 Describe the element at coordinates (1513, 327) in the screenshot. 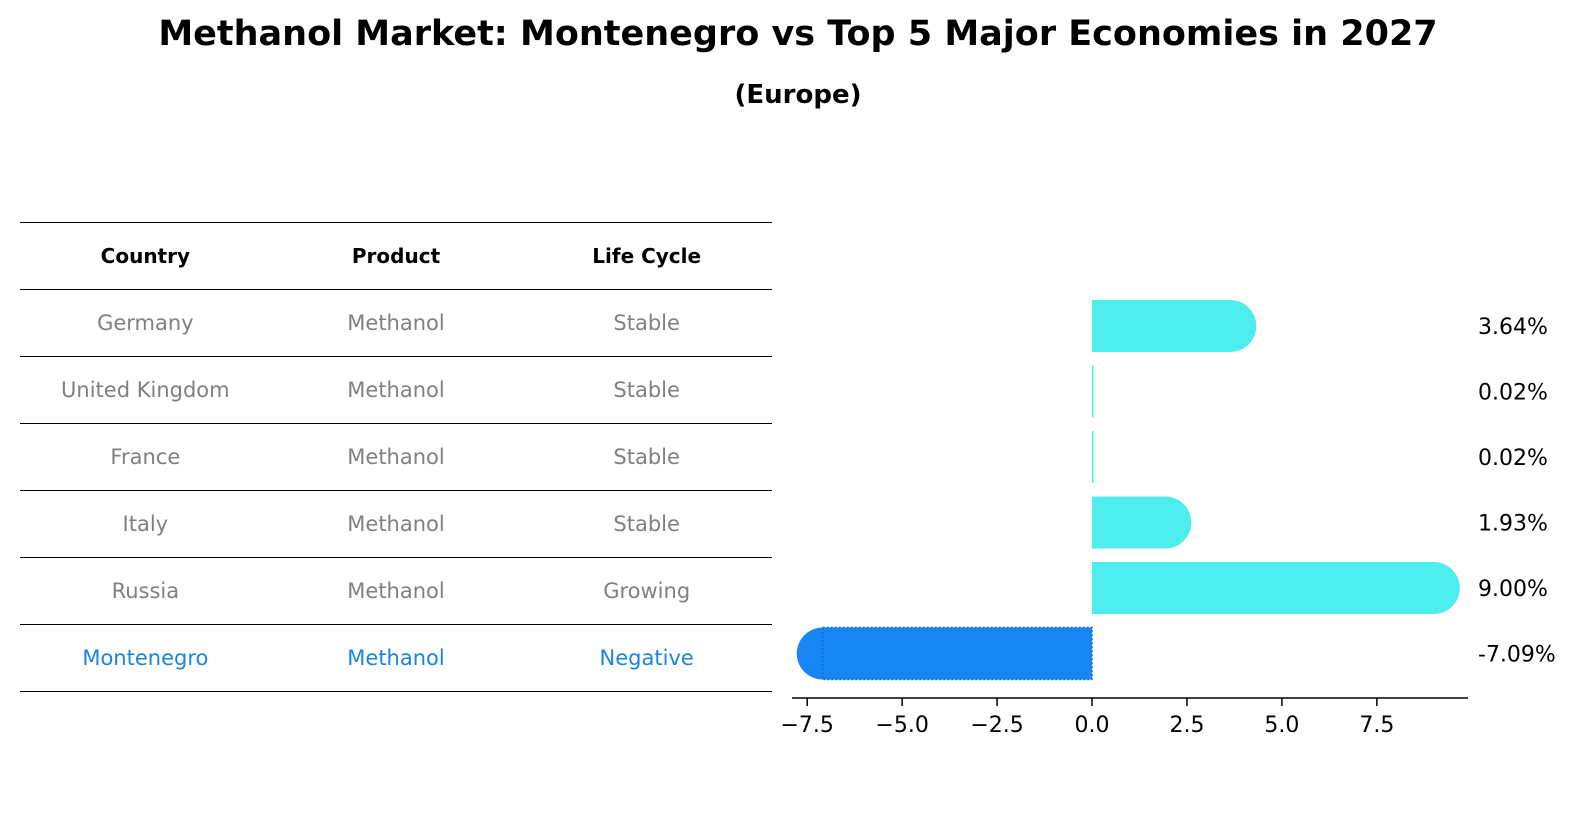

I see `bar-value-label: 3.64%` at that location.